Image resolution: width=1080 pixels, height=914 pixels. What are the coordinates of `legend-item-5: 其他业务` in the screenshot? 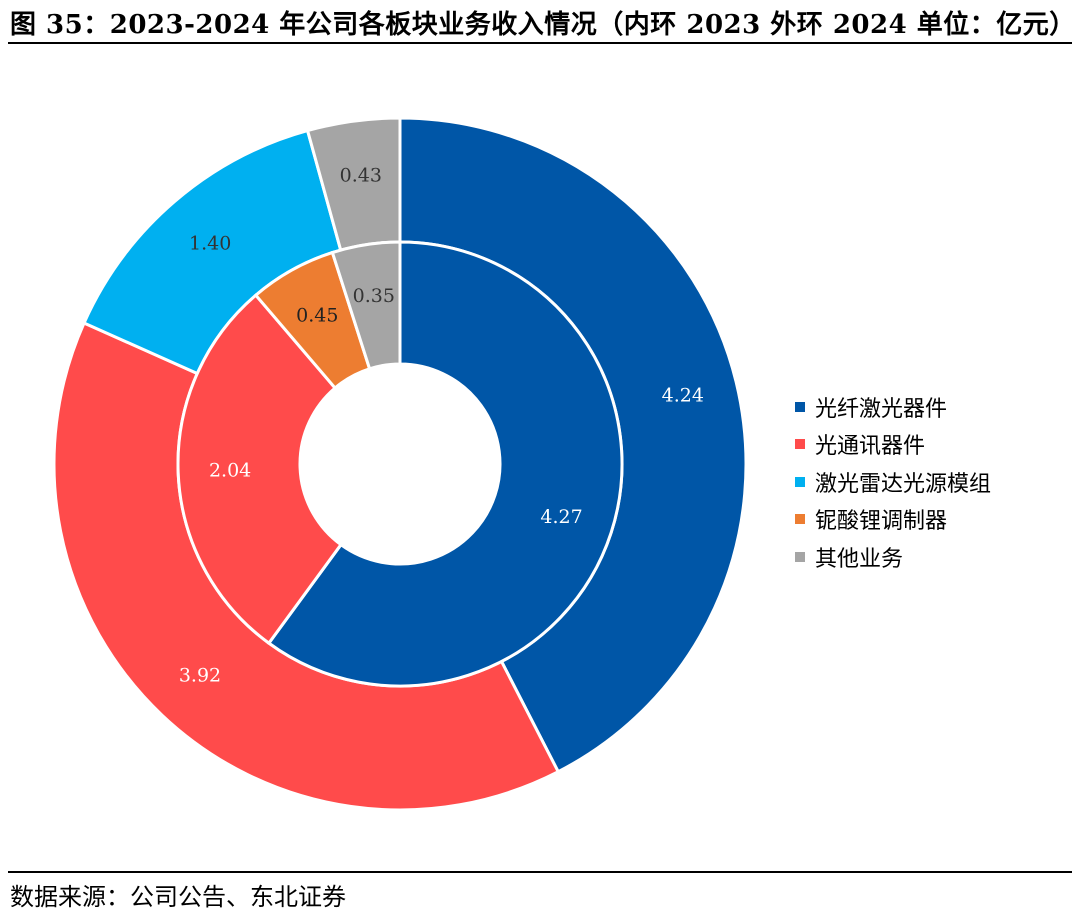 It's located at (893, 557).